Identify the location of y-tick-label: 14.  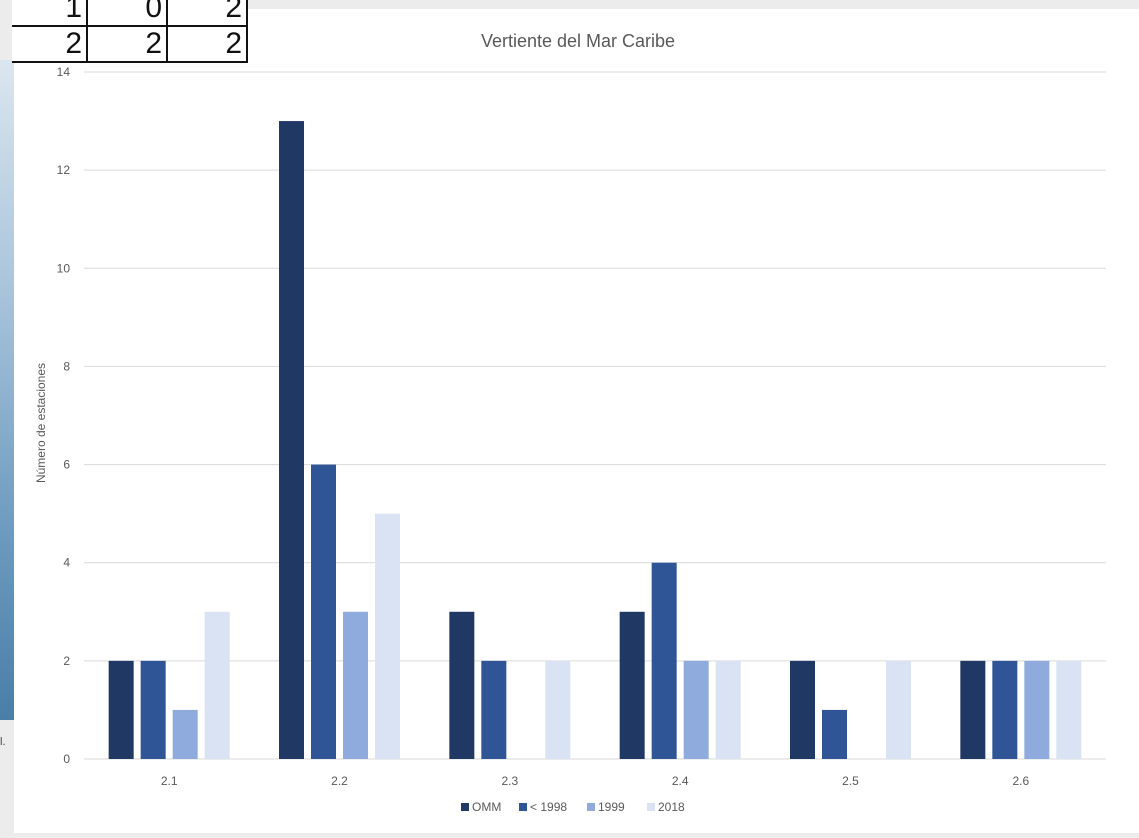
(64, 72).